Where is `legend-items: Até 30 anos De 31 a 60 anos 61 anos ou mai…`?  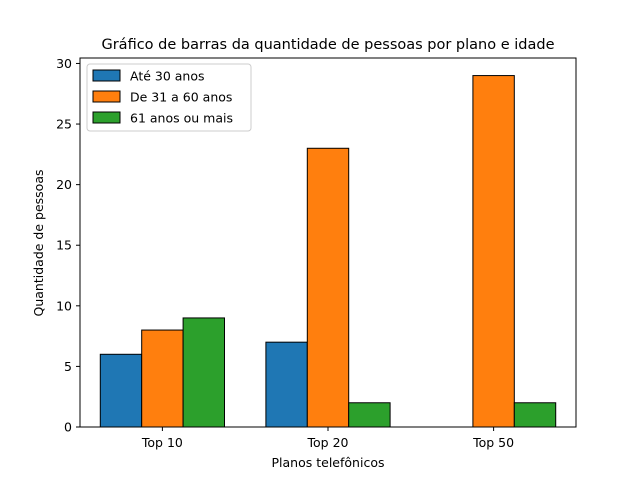 legend-items: Até 30 anos De 31 a 60 anos 61 anos ou mai… is located at coordinates (162, 97).